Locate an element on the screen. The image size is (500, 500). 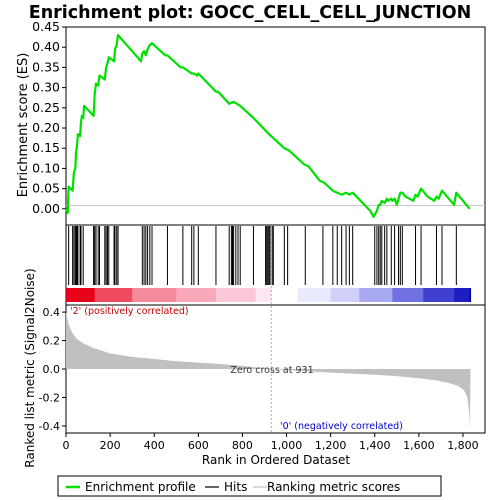
es-y-tick-label: 0.20 is located at coordinates (46, 127).